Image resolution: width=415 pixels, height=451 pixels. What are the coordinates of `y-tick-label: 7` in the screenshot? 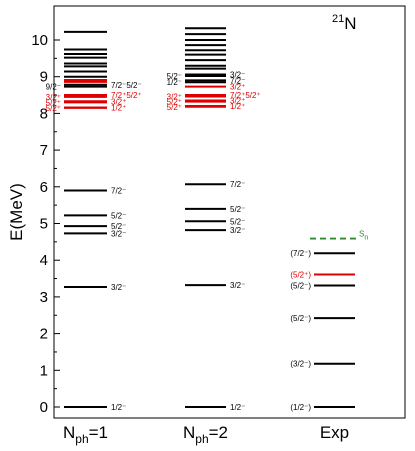 It's located at (44, 150).